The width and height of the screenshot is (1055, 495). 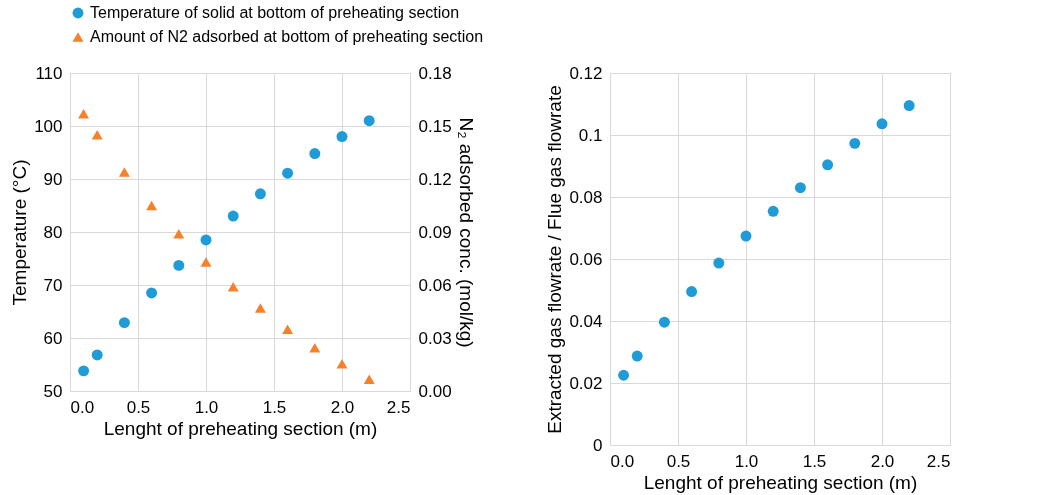 What do you see at coordinates (586, 73) in the screenshot?
I see `y-tick-label: 0.12` at bounding box center [586, 73].